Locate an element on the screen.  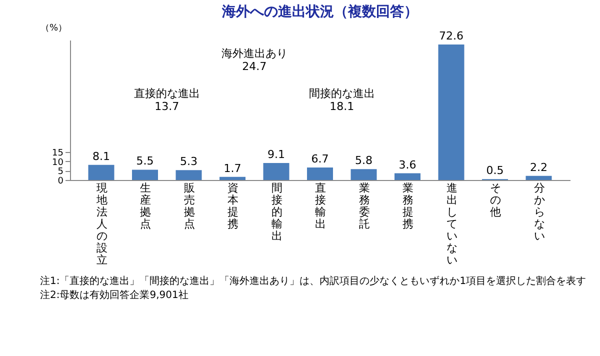
annotation: 間接的な進出 18.1 is located at coordinates (341, 100).